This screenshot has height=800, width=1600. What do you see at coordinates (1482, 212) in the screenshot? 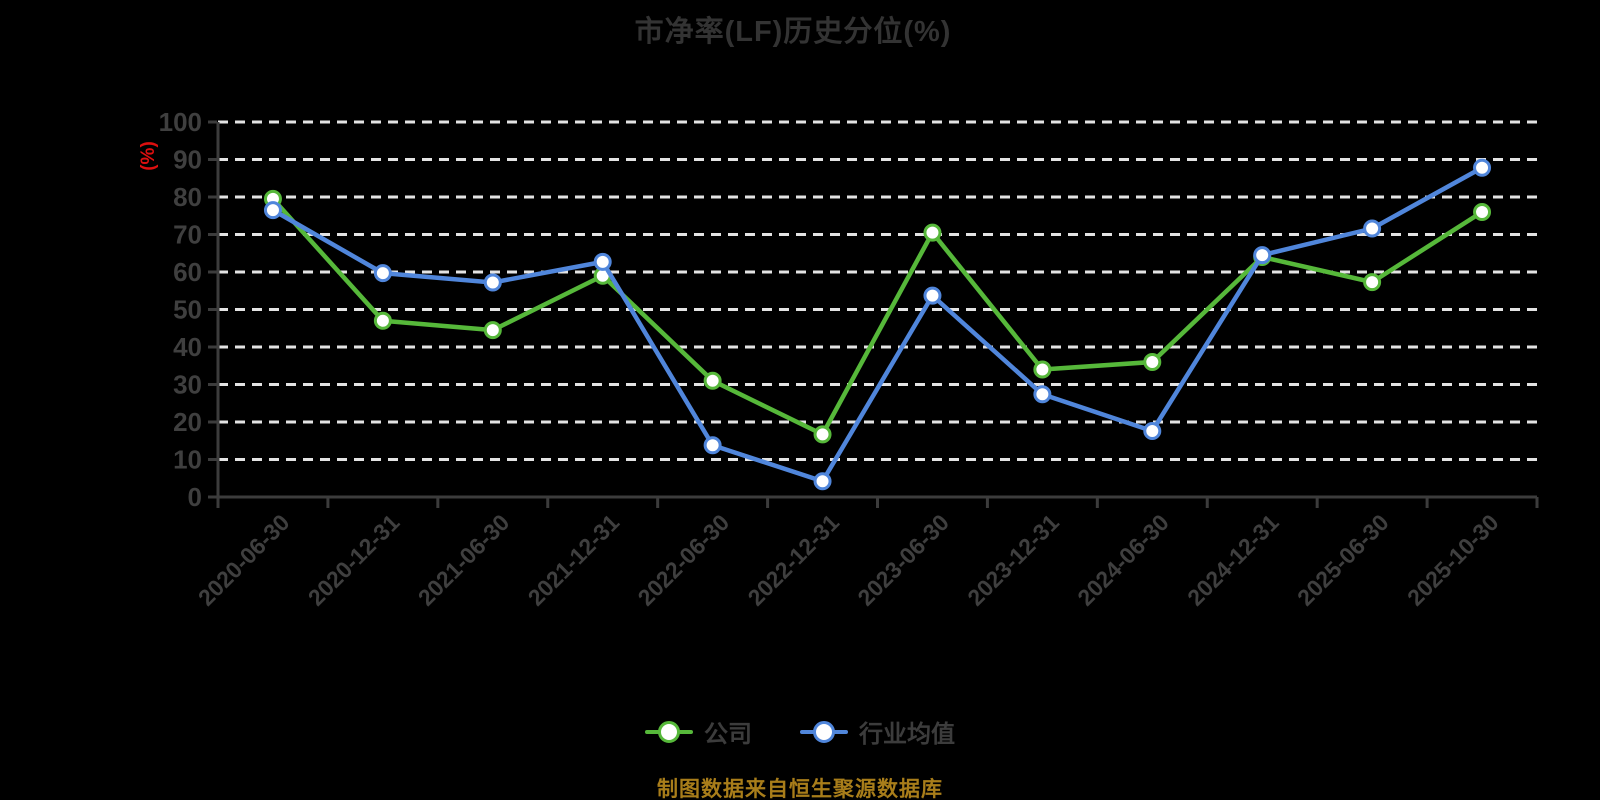
I see `data-point-公司-2025-10-30` at bounding box center [1482, 212].